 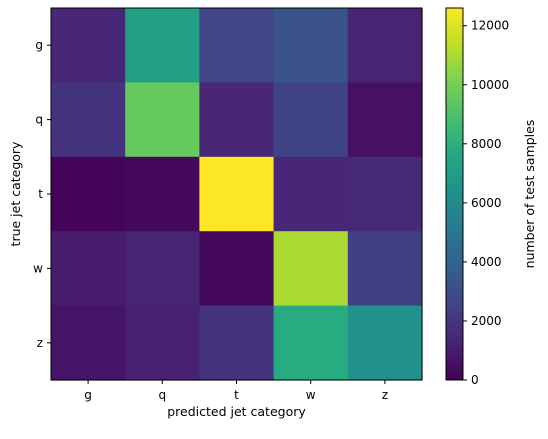 I want to click on y-tick-label-q: q, so click(x=39, y=120).